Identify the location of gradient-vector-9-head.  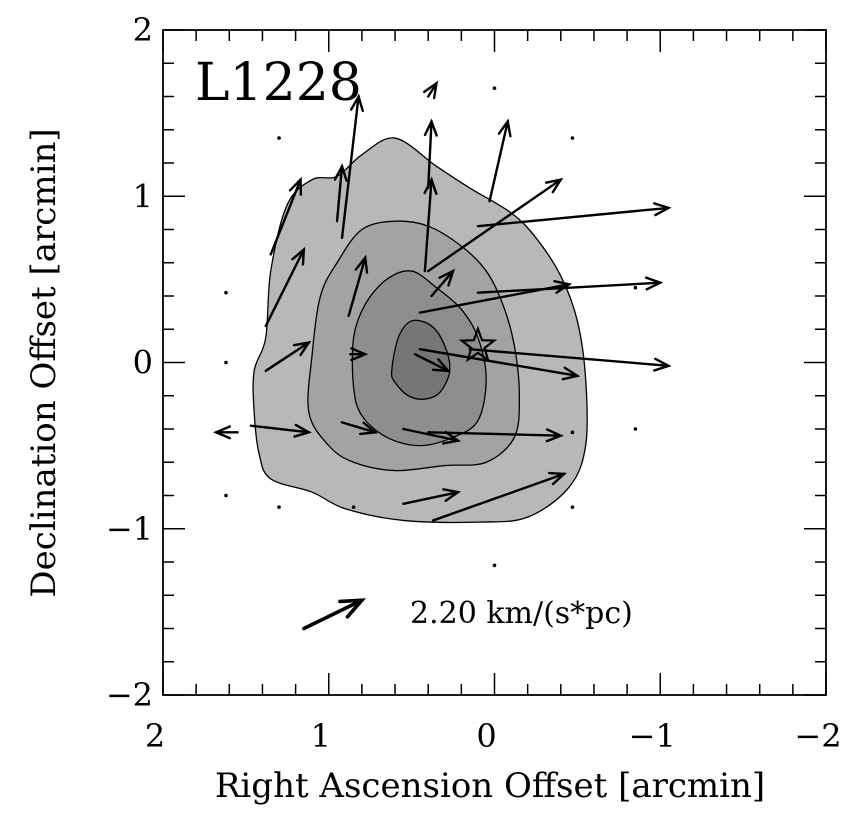
(431, 90).